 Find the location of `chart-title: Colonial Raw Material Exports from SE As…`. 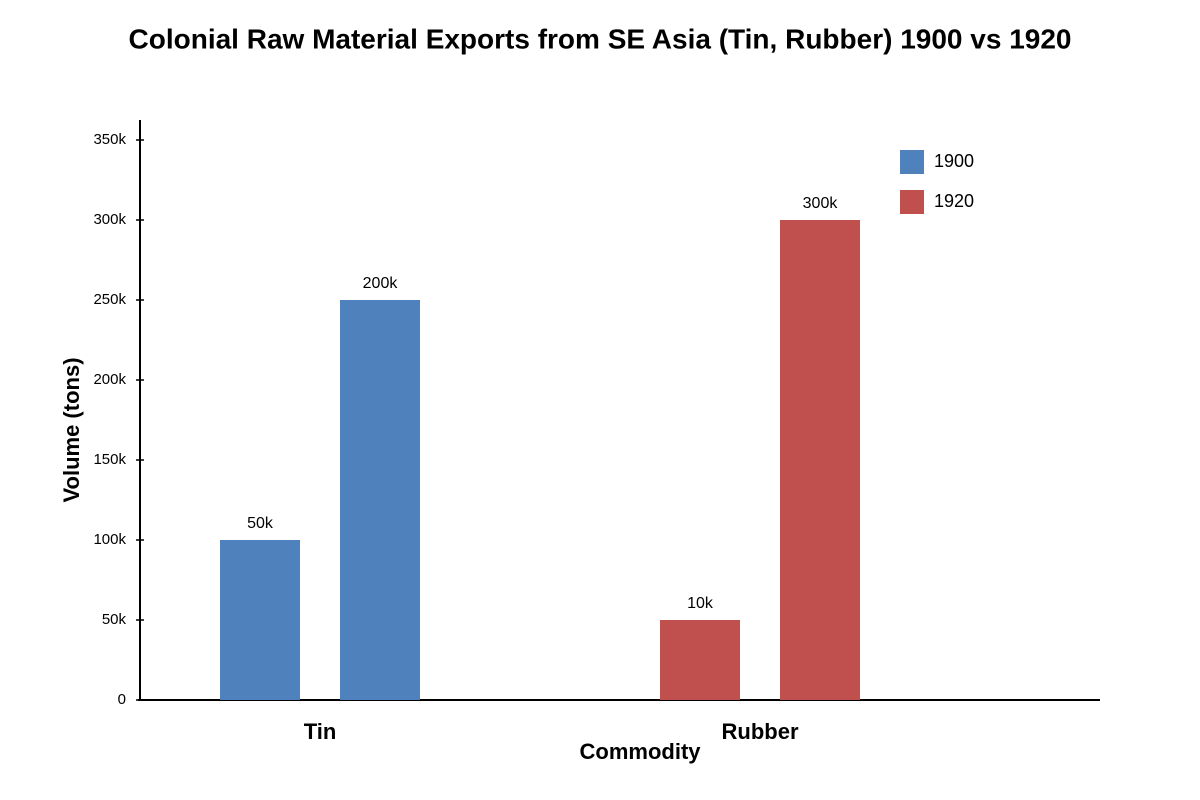

chart-title: Colonial Raw Material Exports from SE As… is located at coordinates (600, 38).